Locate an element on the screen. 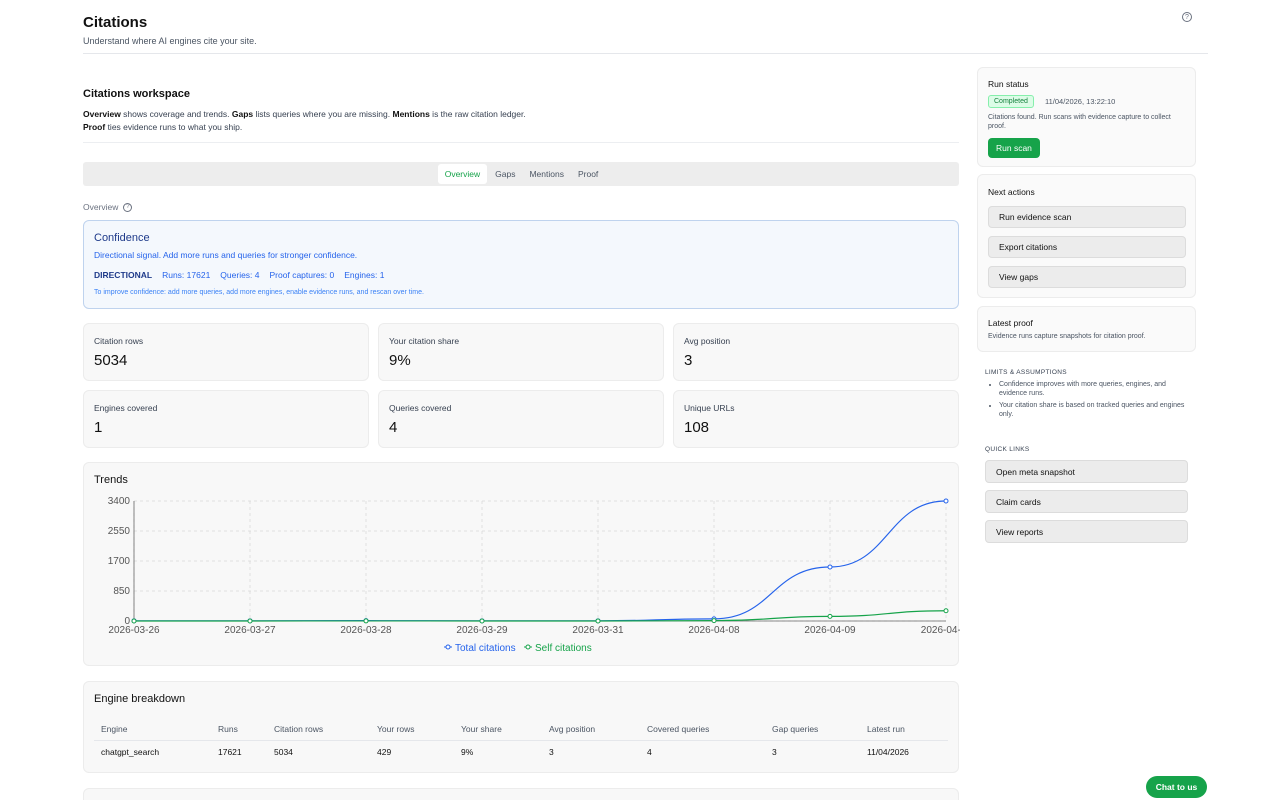 The width and height of the screenshot is (1280, 800). metric-queries-covered: Queries covered 4 is located at coordinates (521, 419).